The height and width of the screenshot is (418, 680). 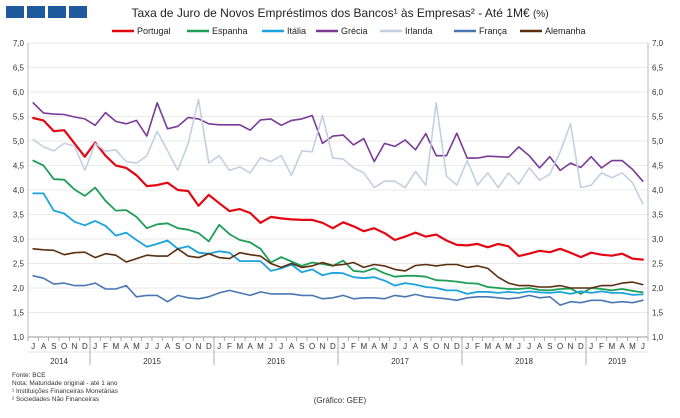 I want to click on y-tick-left-7: 4,5, so click(x=19, y=166).